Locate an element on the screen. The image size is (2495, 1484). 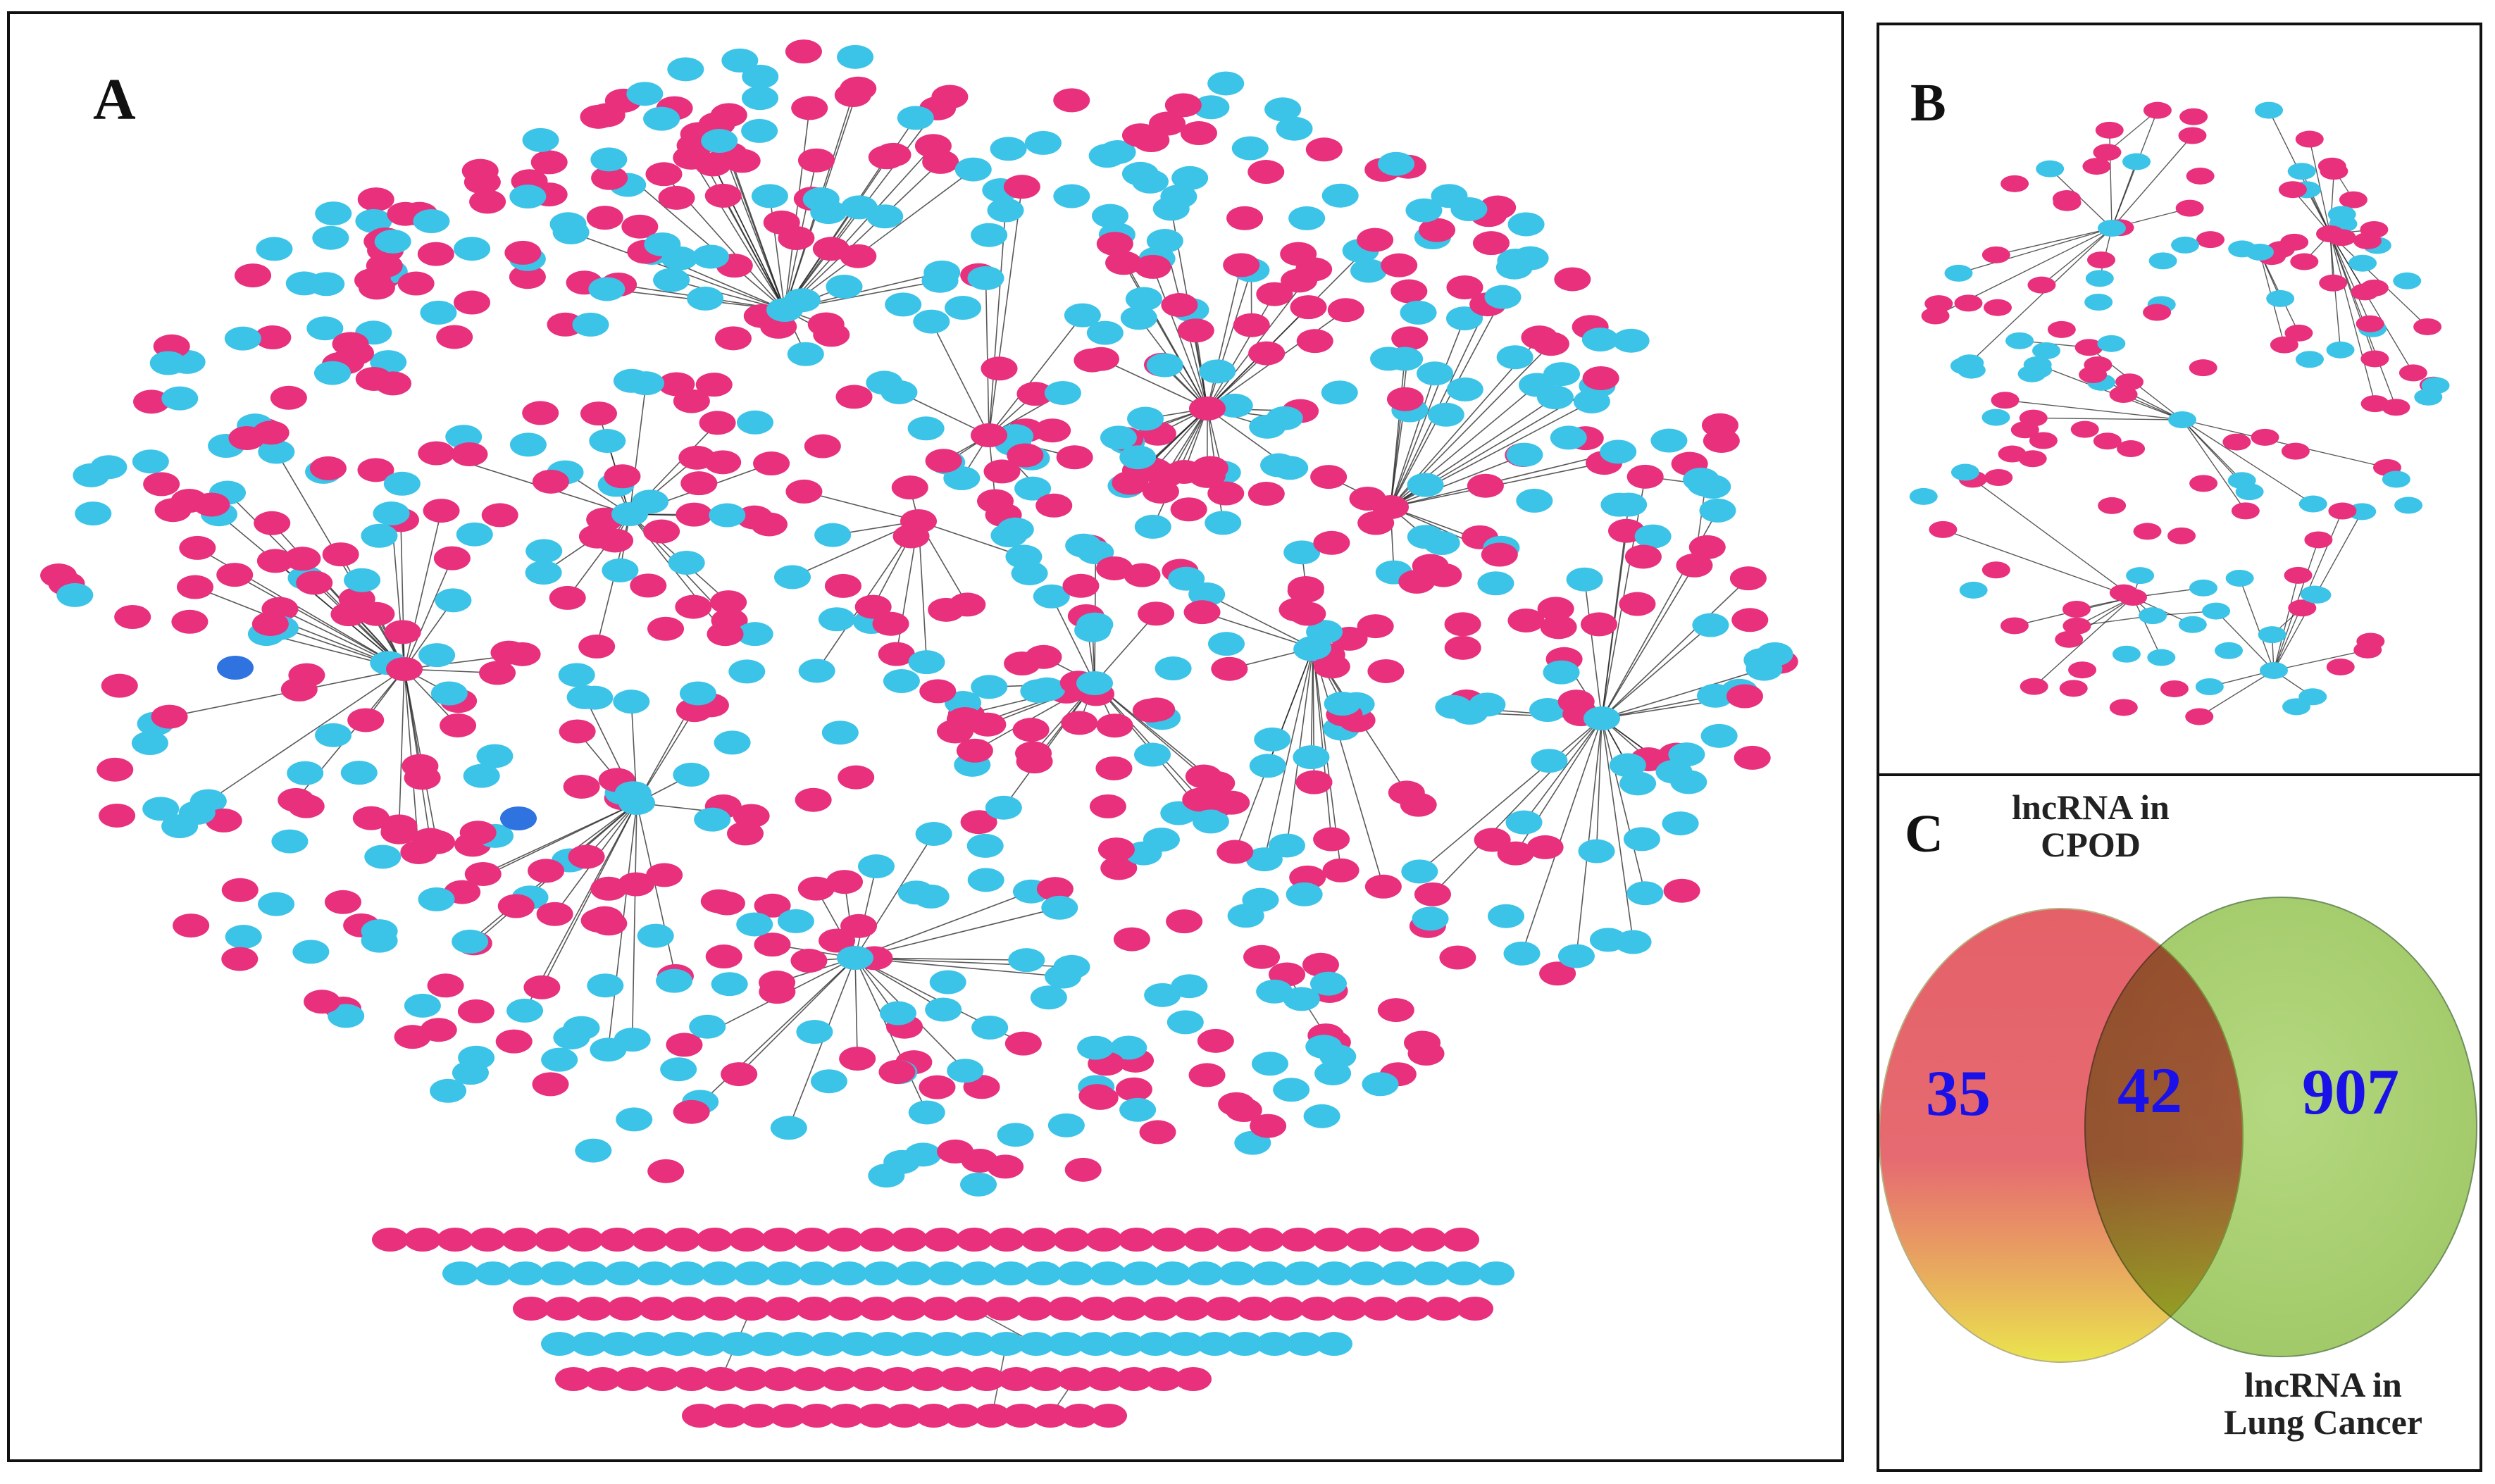
venn-right-title-line-2: Lung Cancer is located at coordinates (2323, 1422).